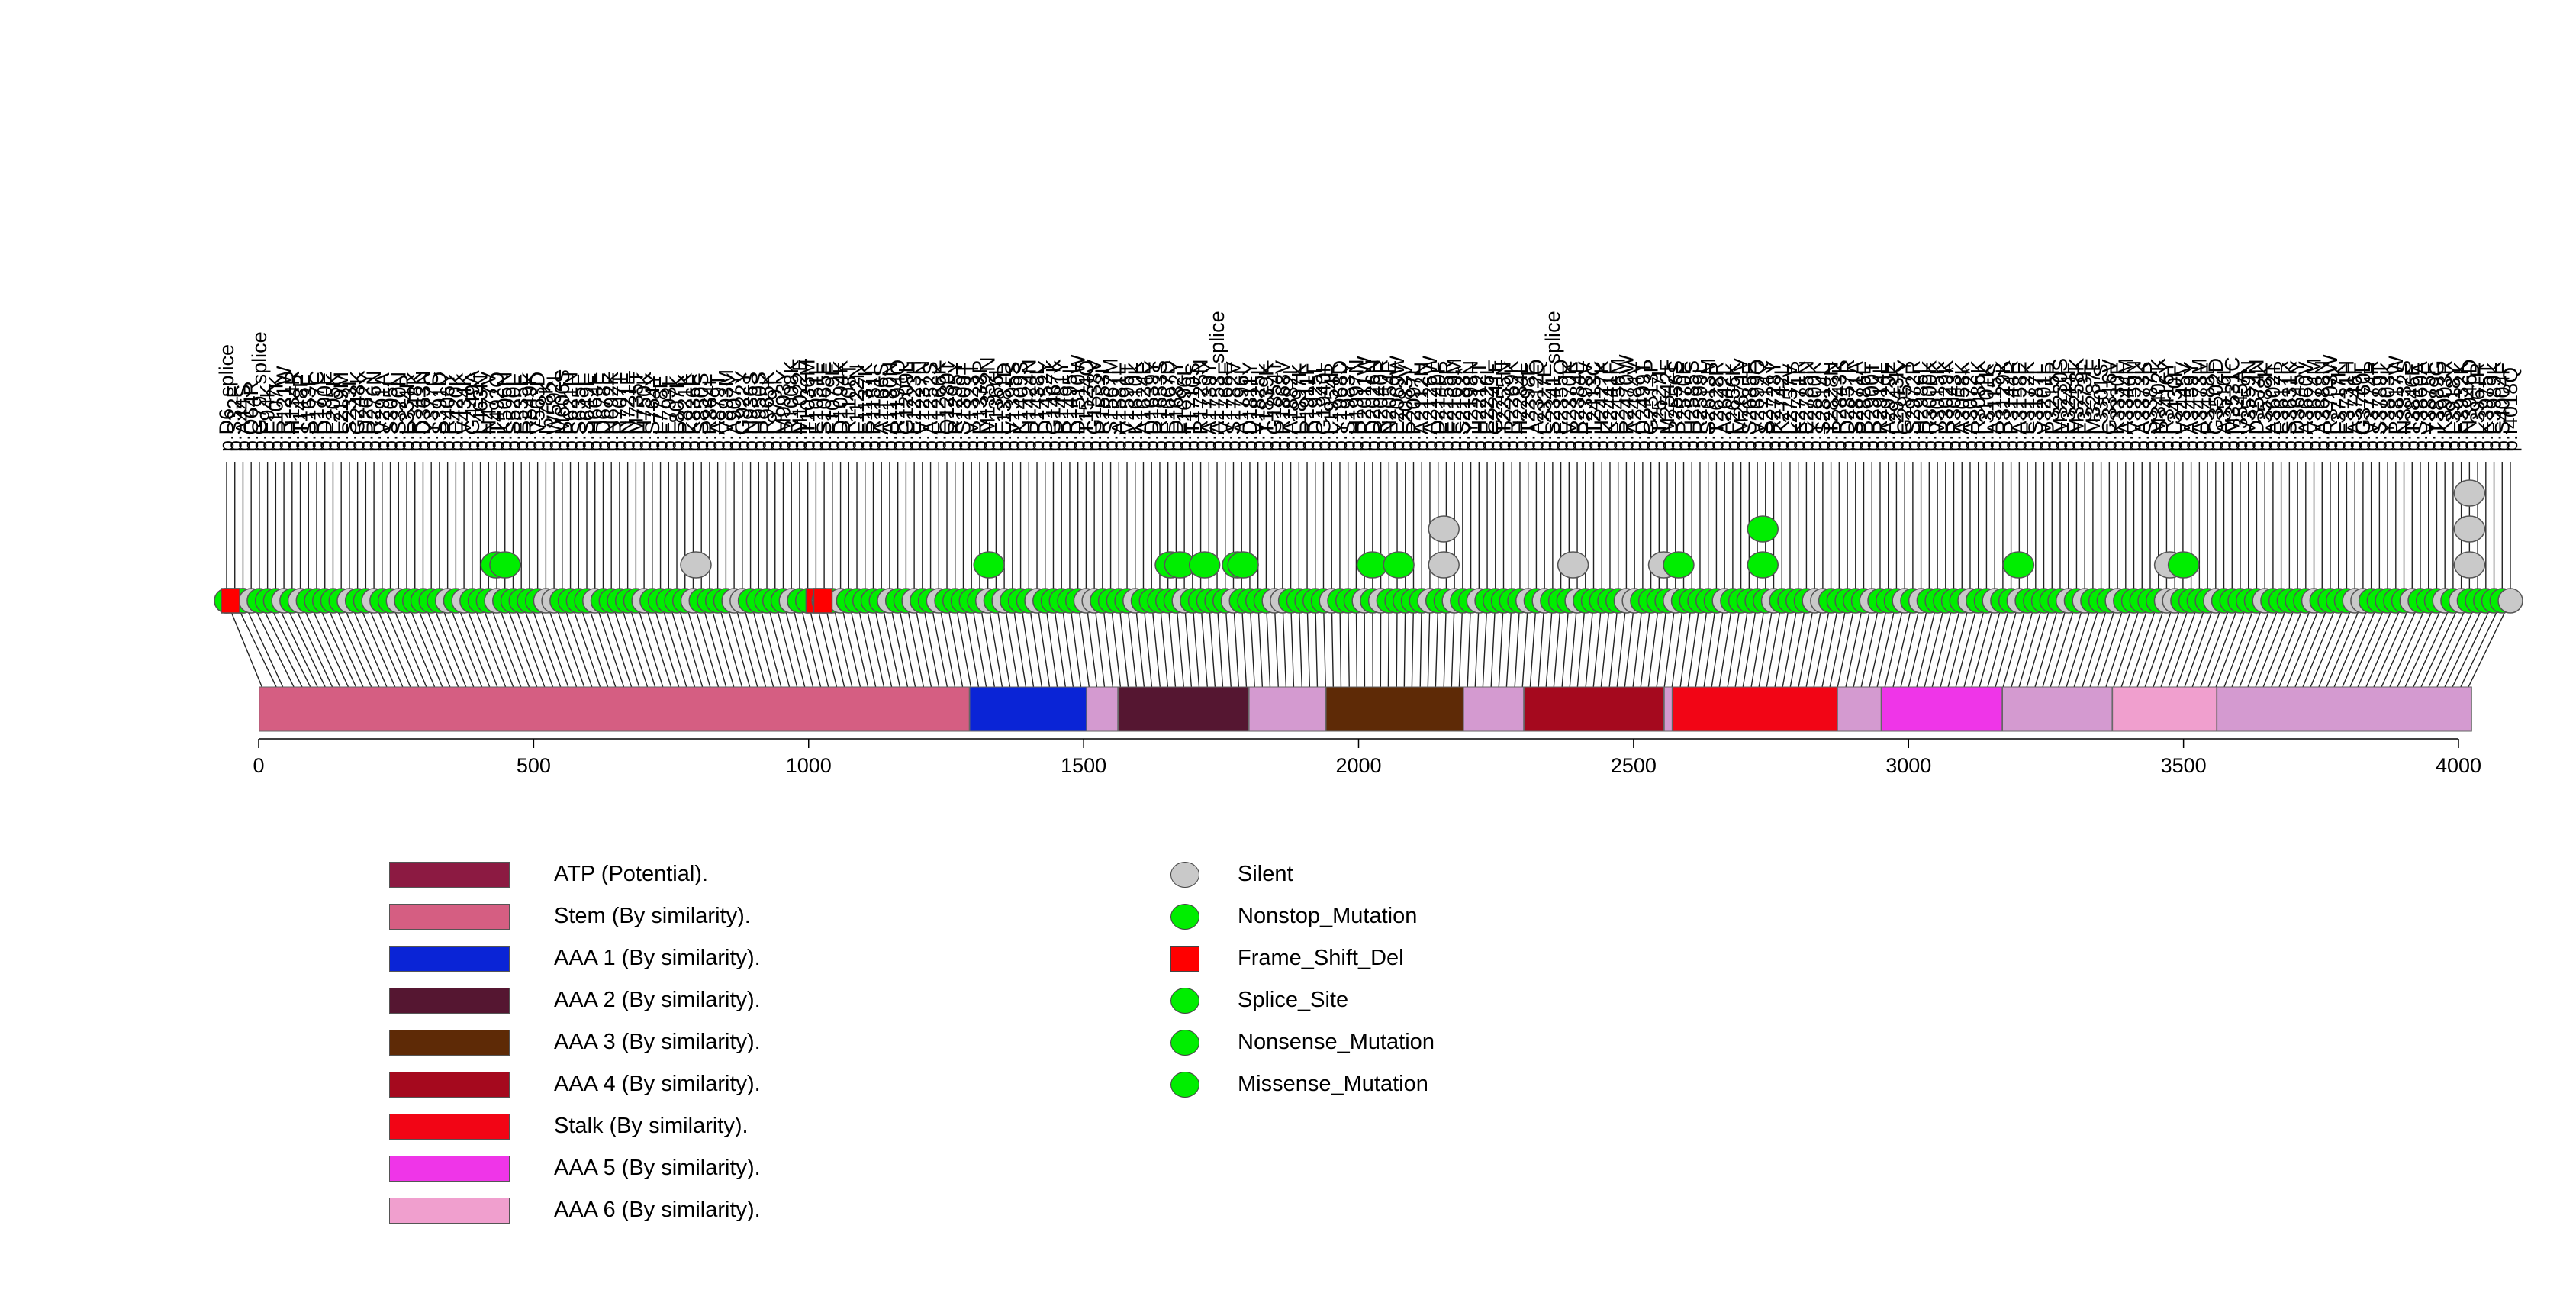 The image size is (2576, 1290). What do you see at coordinates (692, 412) in the screenshot?
I see `mutation-label: p.K836E` at bounding box center [692, 412].